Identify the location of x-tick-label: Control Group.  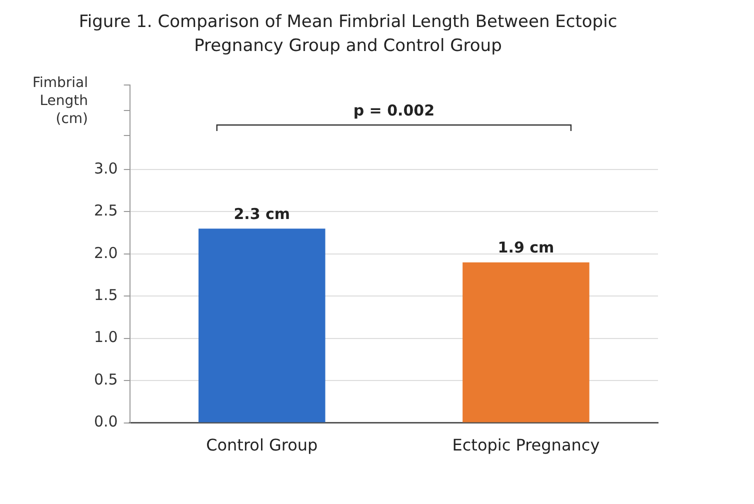
(262, 445).